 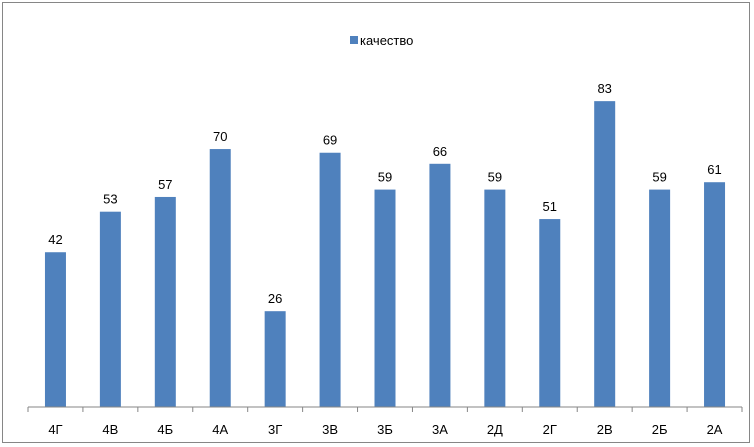 I want to click on data-label: 83, so click(x=604, y=88).